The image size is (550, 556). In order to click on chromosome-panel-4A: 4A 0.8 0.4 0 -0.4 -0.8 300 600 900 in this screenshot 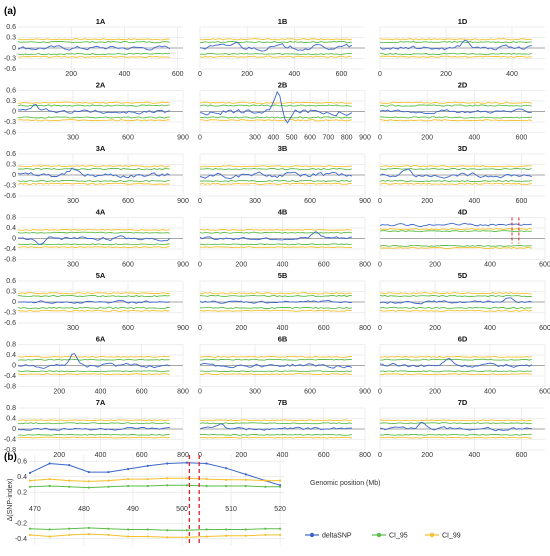, I will do `click(96, 238)`.